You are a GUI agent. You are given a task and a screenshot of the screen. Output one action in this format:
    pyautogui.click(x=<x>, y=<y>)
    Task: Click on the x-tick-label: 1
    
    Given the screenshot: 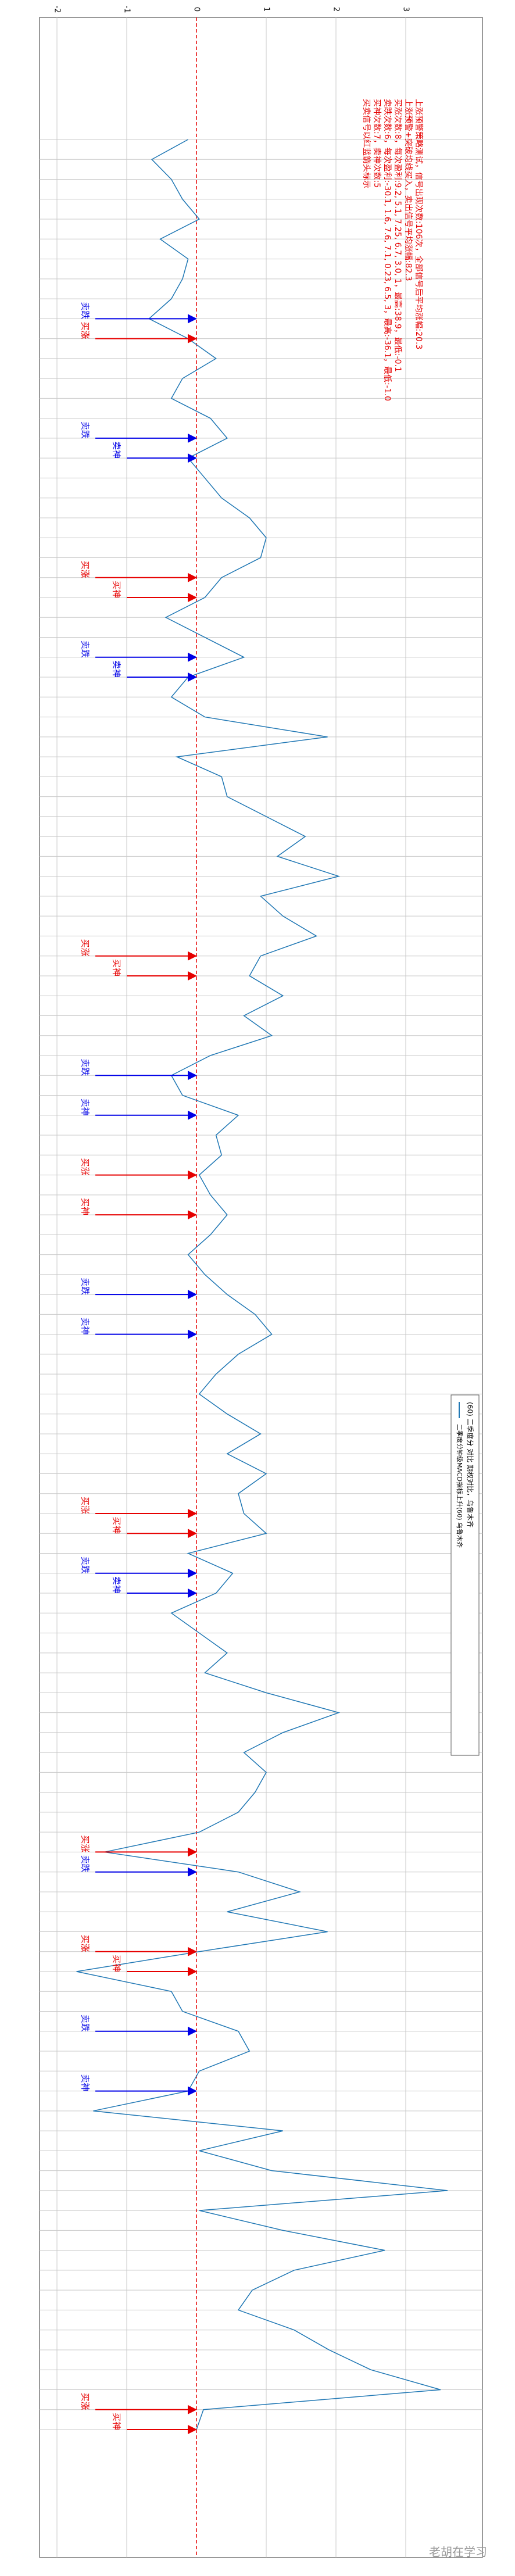 What is the action you would take?
    pyautogui.click(x=266, y=10)
    